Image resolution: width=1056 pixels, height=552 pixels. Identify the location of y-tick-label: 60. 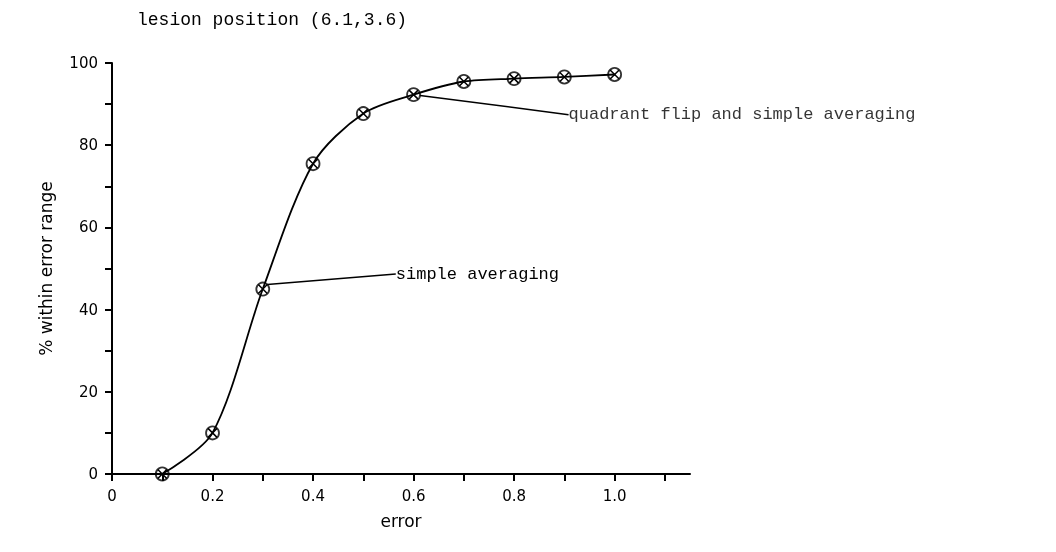
(88, 227).